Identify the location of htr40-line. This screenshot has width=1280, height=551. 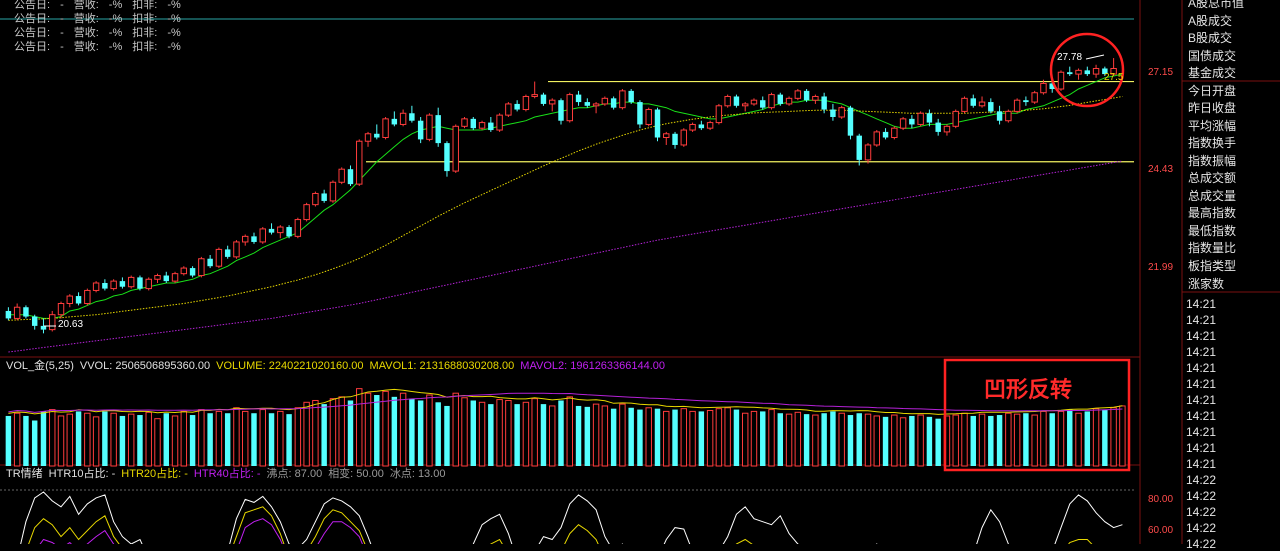
(201, 531).